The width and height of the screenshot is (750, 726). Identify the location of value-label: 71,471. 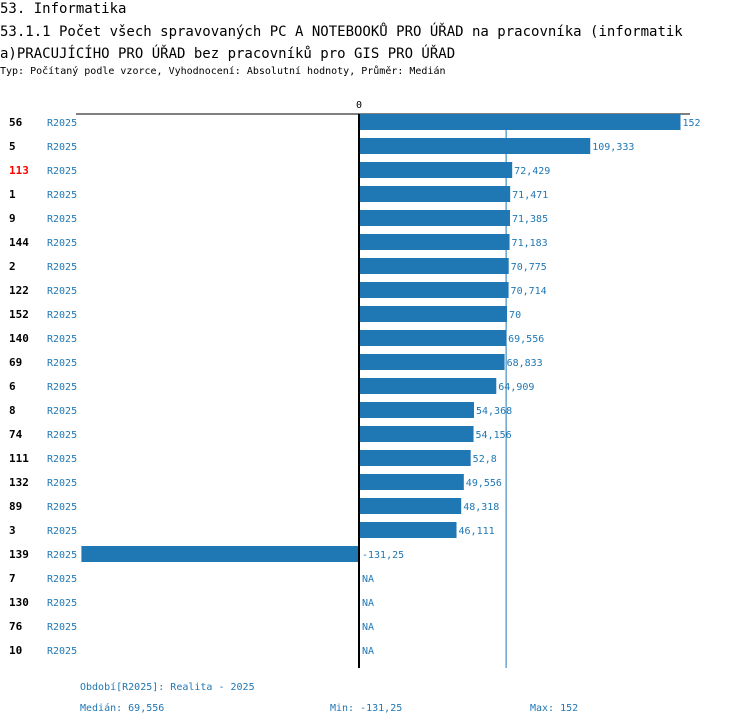
(530, 195).